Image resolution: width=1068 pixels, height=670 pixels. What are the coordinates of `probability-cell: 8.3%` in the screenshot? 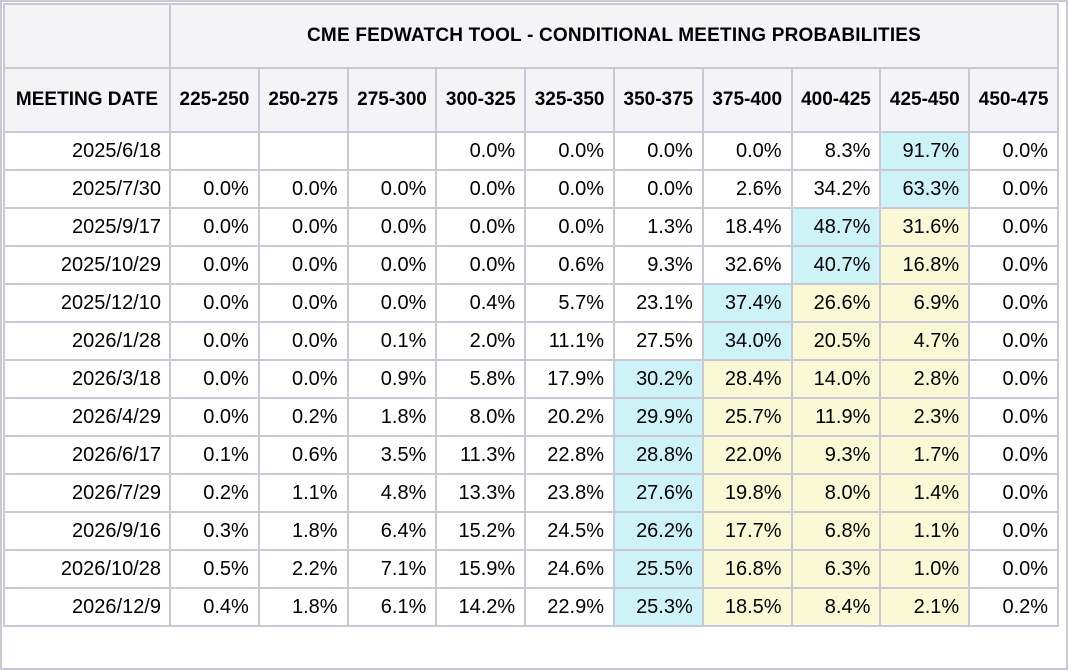 It's located at (836, 151).